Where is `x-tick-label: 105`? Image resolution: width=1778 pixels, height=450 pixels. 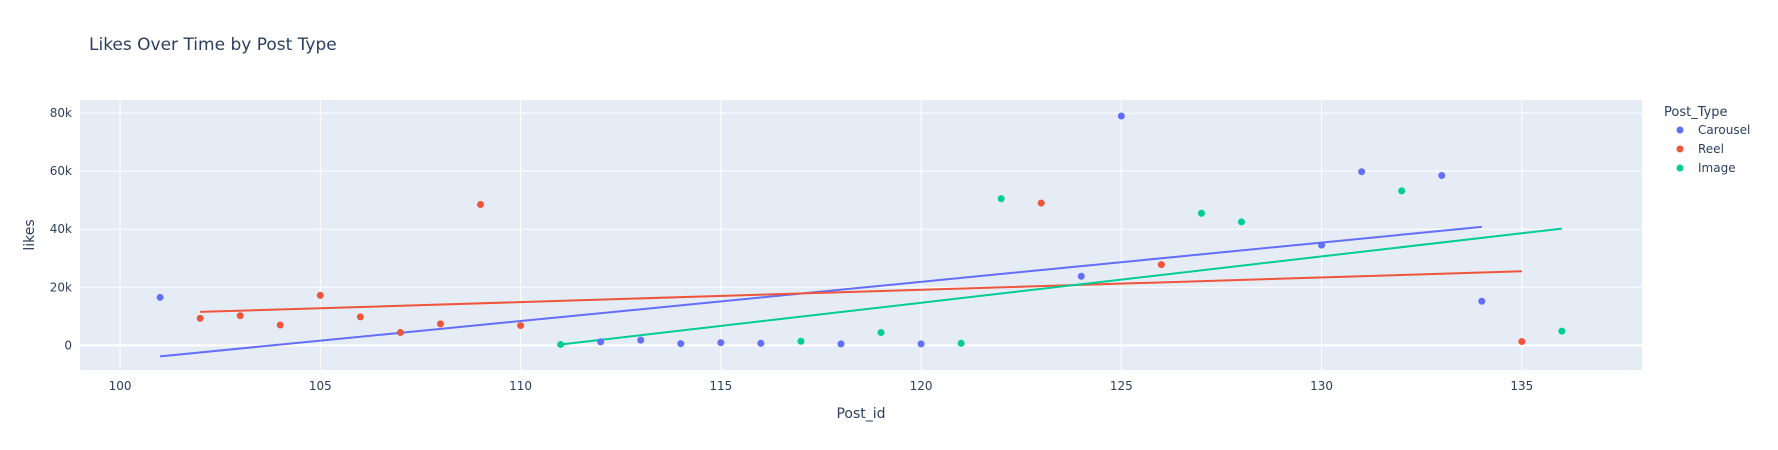 x-tick-label: 105 is located at coordinates (320, 386).